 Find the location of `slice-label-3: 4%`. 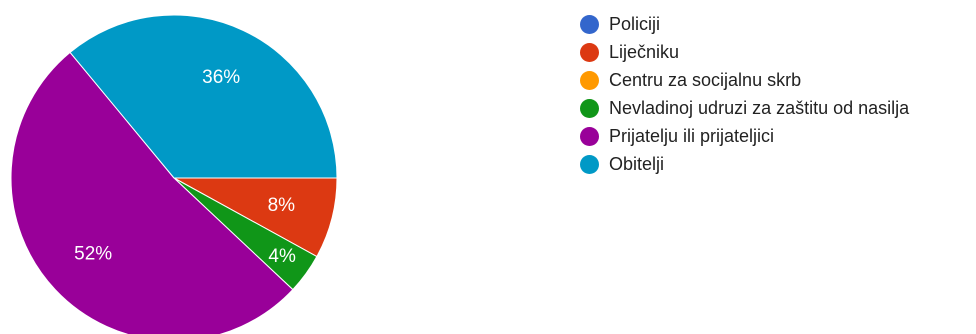

slice-label-3: 4% is located at coordinates (282, 256).